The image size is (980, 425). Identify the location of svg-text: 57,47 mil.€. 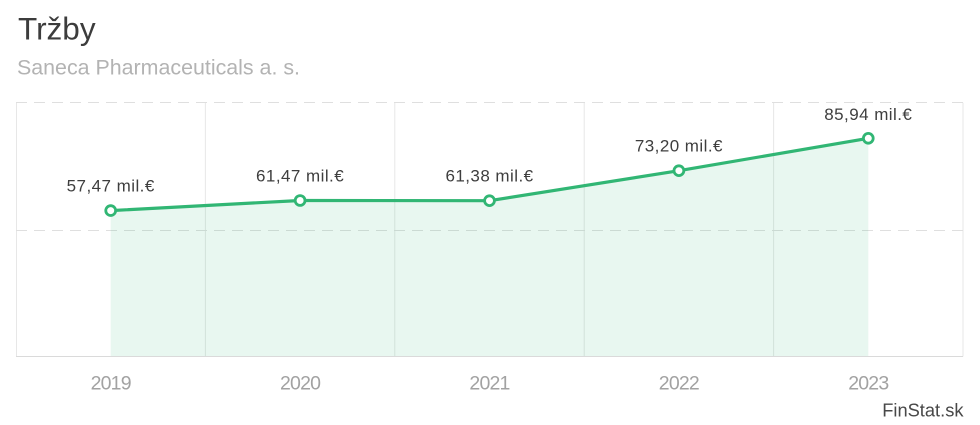
(111, 186).